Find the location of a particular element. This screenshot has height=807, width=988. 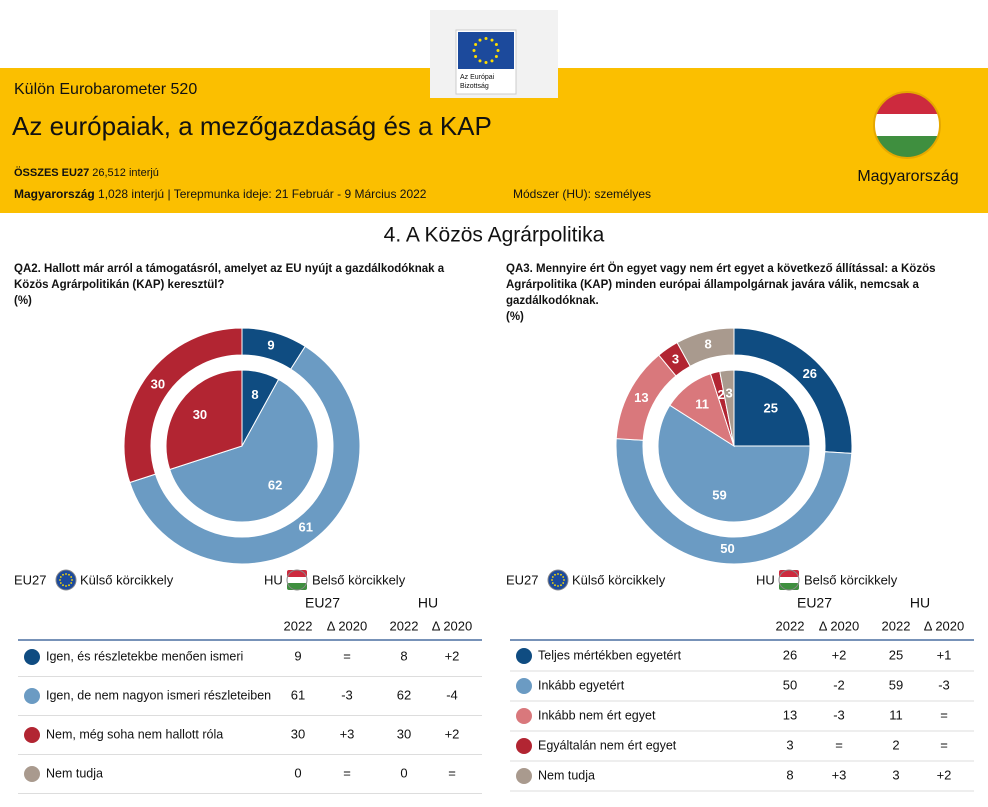

legend-series: EU27 is located at coordinates (522, 579).